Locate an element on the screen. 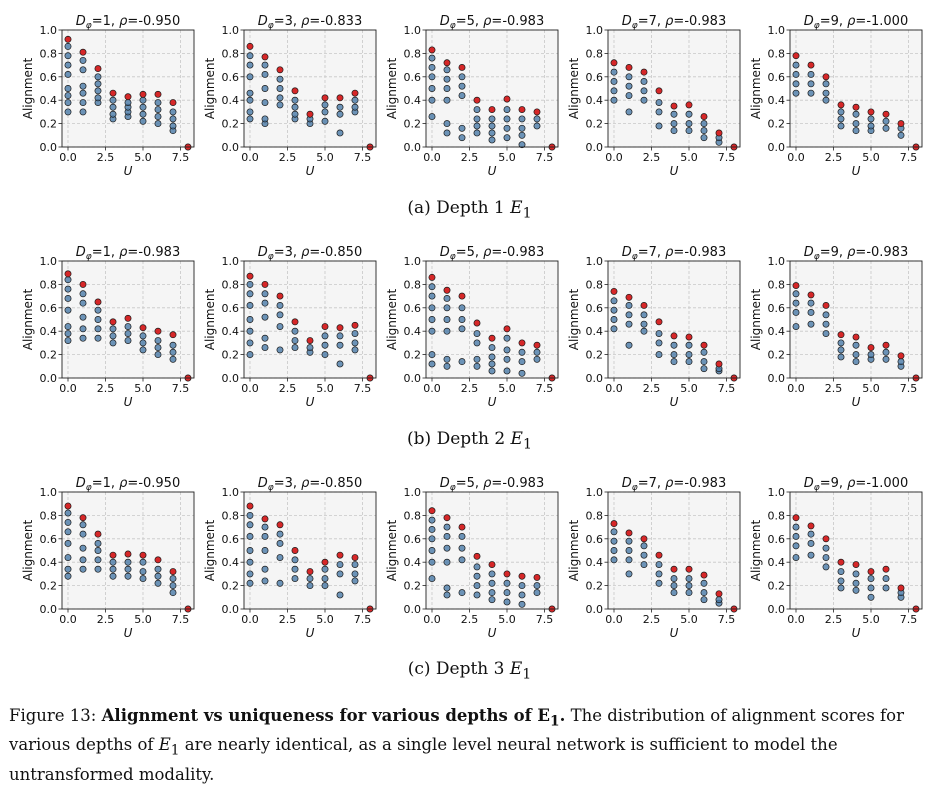  subcaption-b-var: E is located at coordinates (516, 439).